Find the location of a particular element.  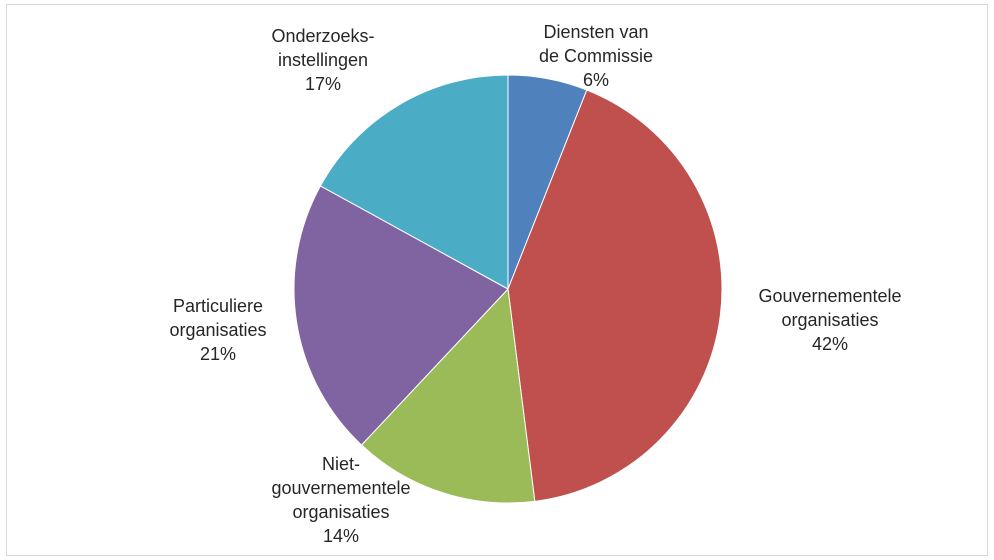

slice-label-line-2-2: organisaties is located at coordinates (340, 512).